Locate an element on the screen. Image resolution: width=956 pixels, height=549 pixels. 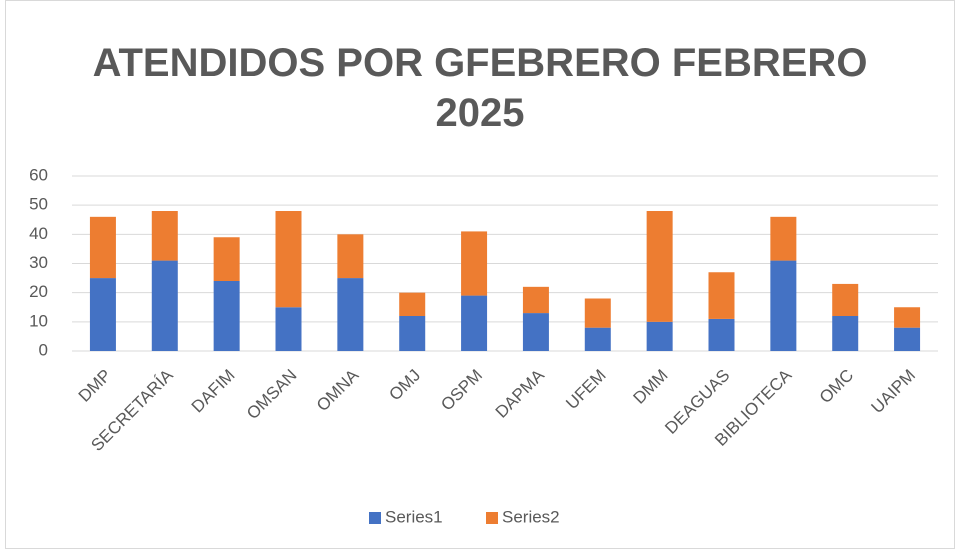
x-tick-label: UFEM is located at coordinates (585, 389).